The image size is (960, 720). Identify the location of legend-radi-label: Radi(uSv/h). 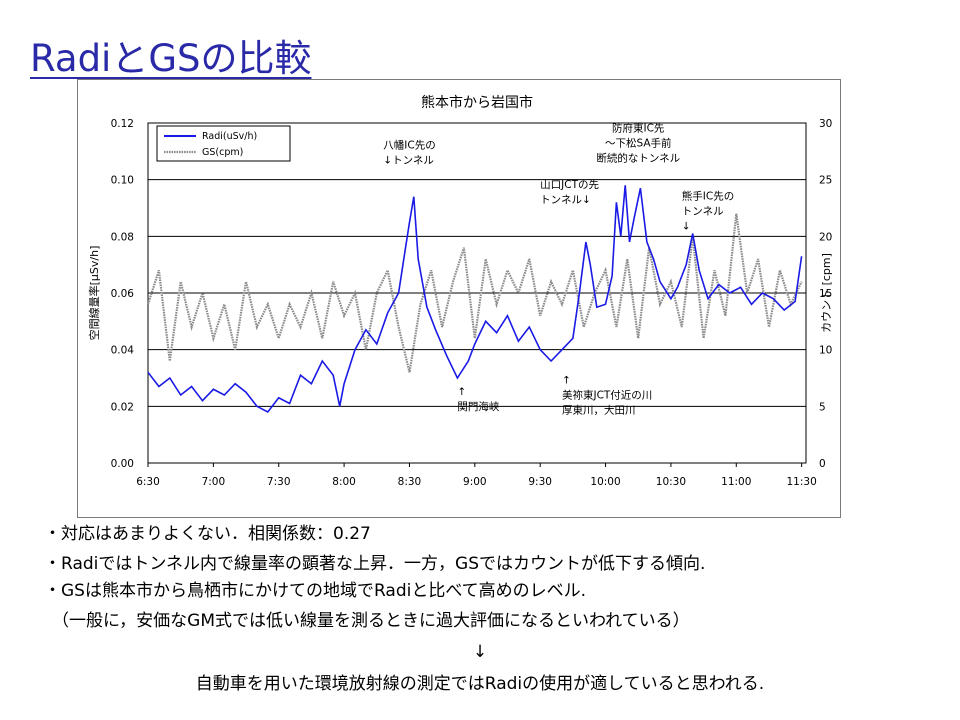
(229, 136).